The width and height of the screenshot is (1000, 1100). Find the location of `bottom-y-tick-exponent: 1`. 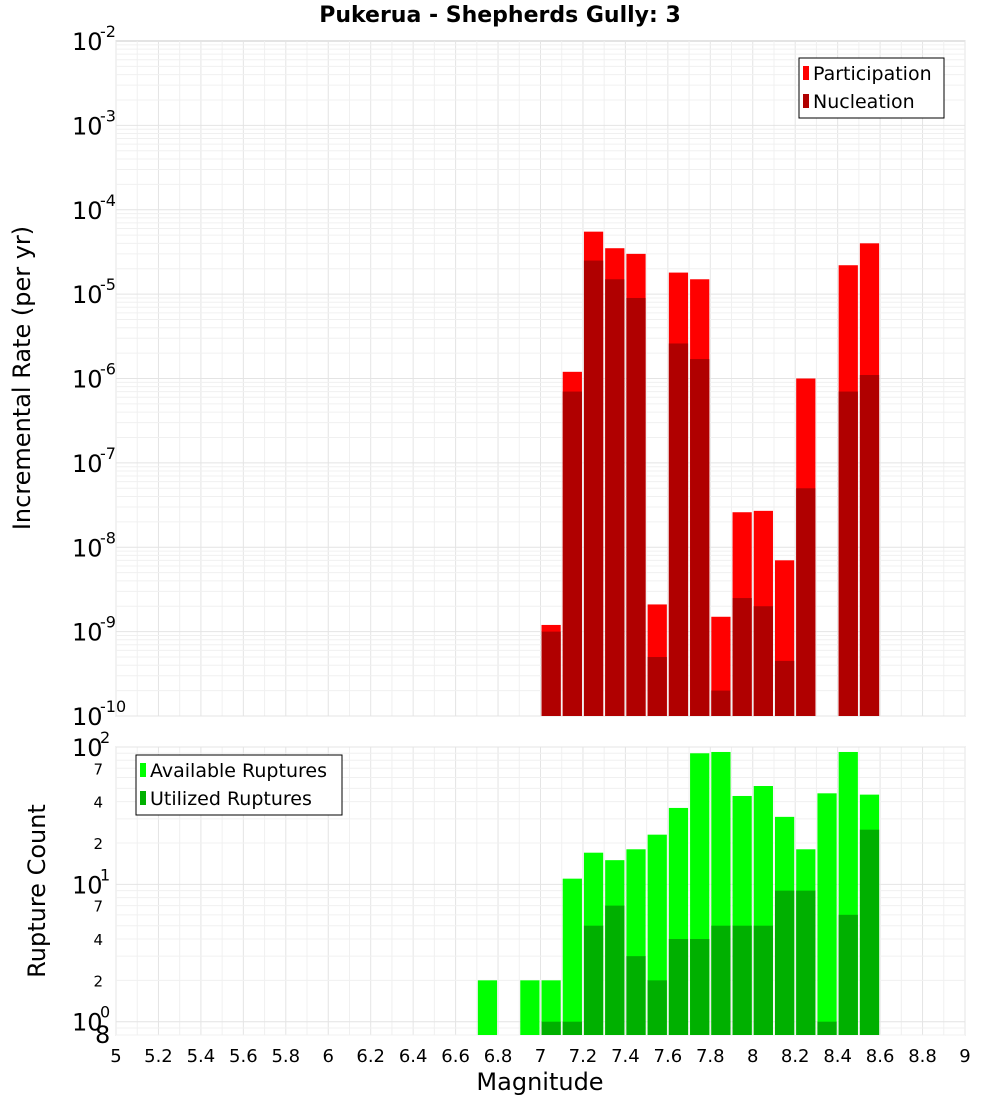

bottom-y-tick-exponent: 1 is located at coordinates (105, 874).